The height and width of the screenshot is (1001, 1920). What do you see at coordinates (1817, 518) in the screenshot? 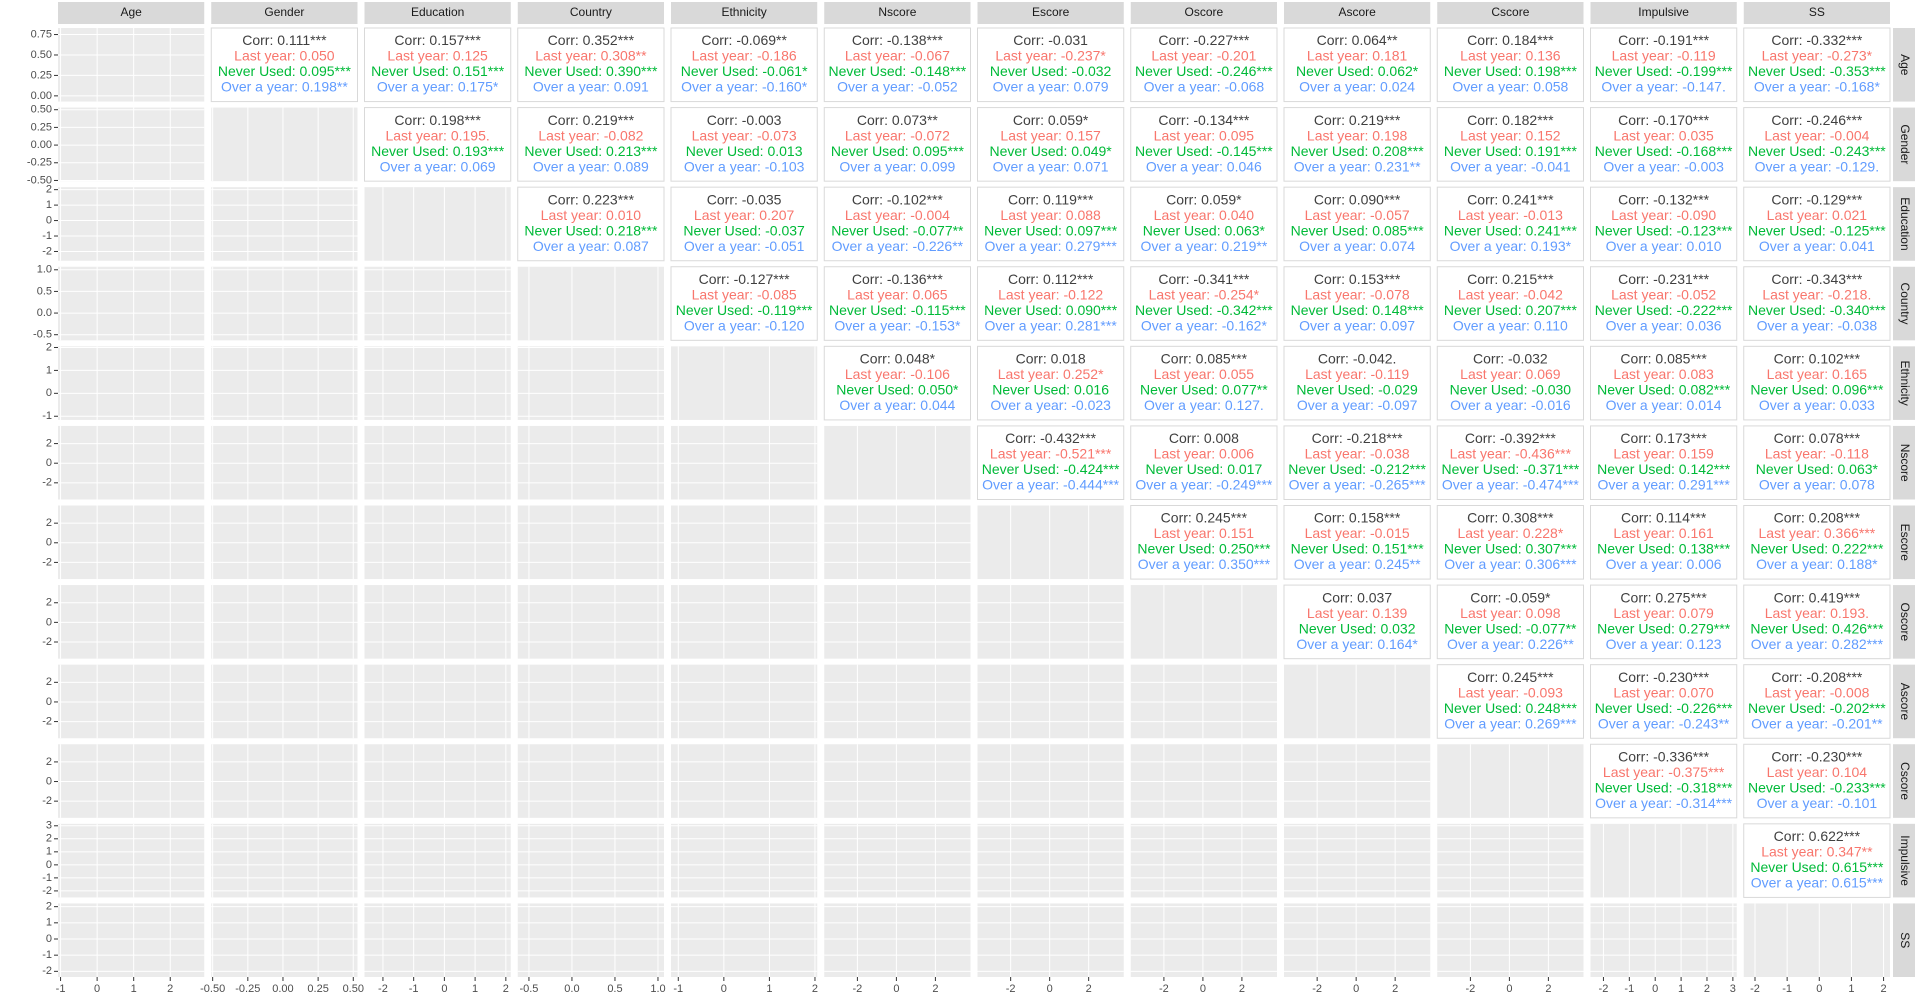
I see `corr-text: Corr: 0.208***` at bounding box center [1817, 518].